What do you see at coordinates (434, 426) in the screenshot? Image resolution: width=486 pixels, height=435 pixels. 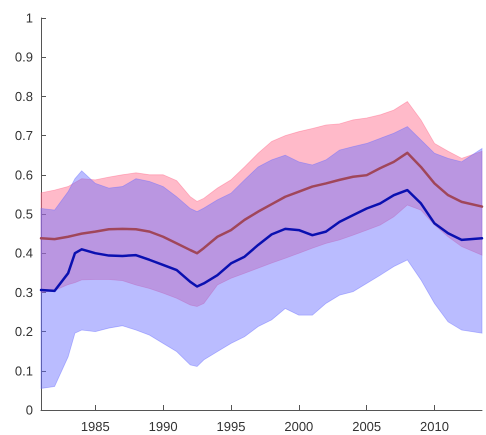 I see `x-tick-label: 2010` at bounding box center [434, 426].